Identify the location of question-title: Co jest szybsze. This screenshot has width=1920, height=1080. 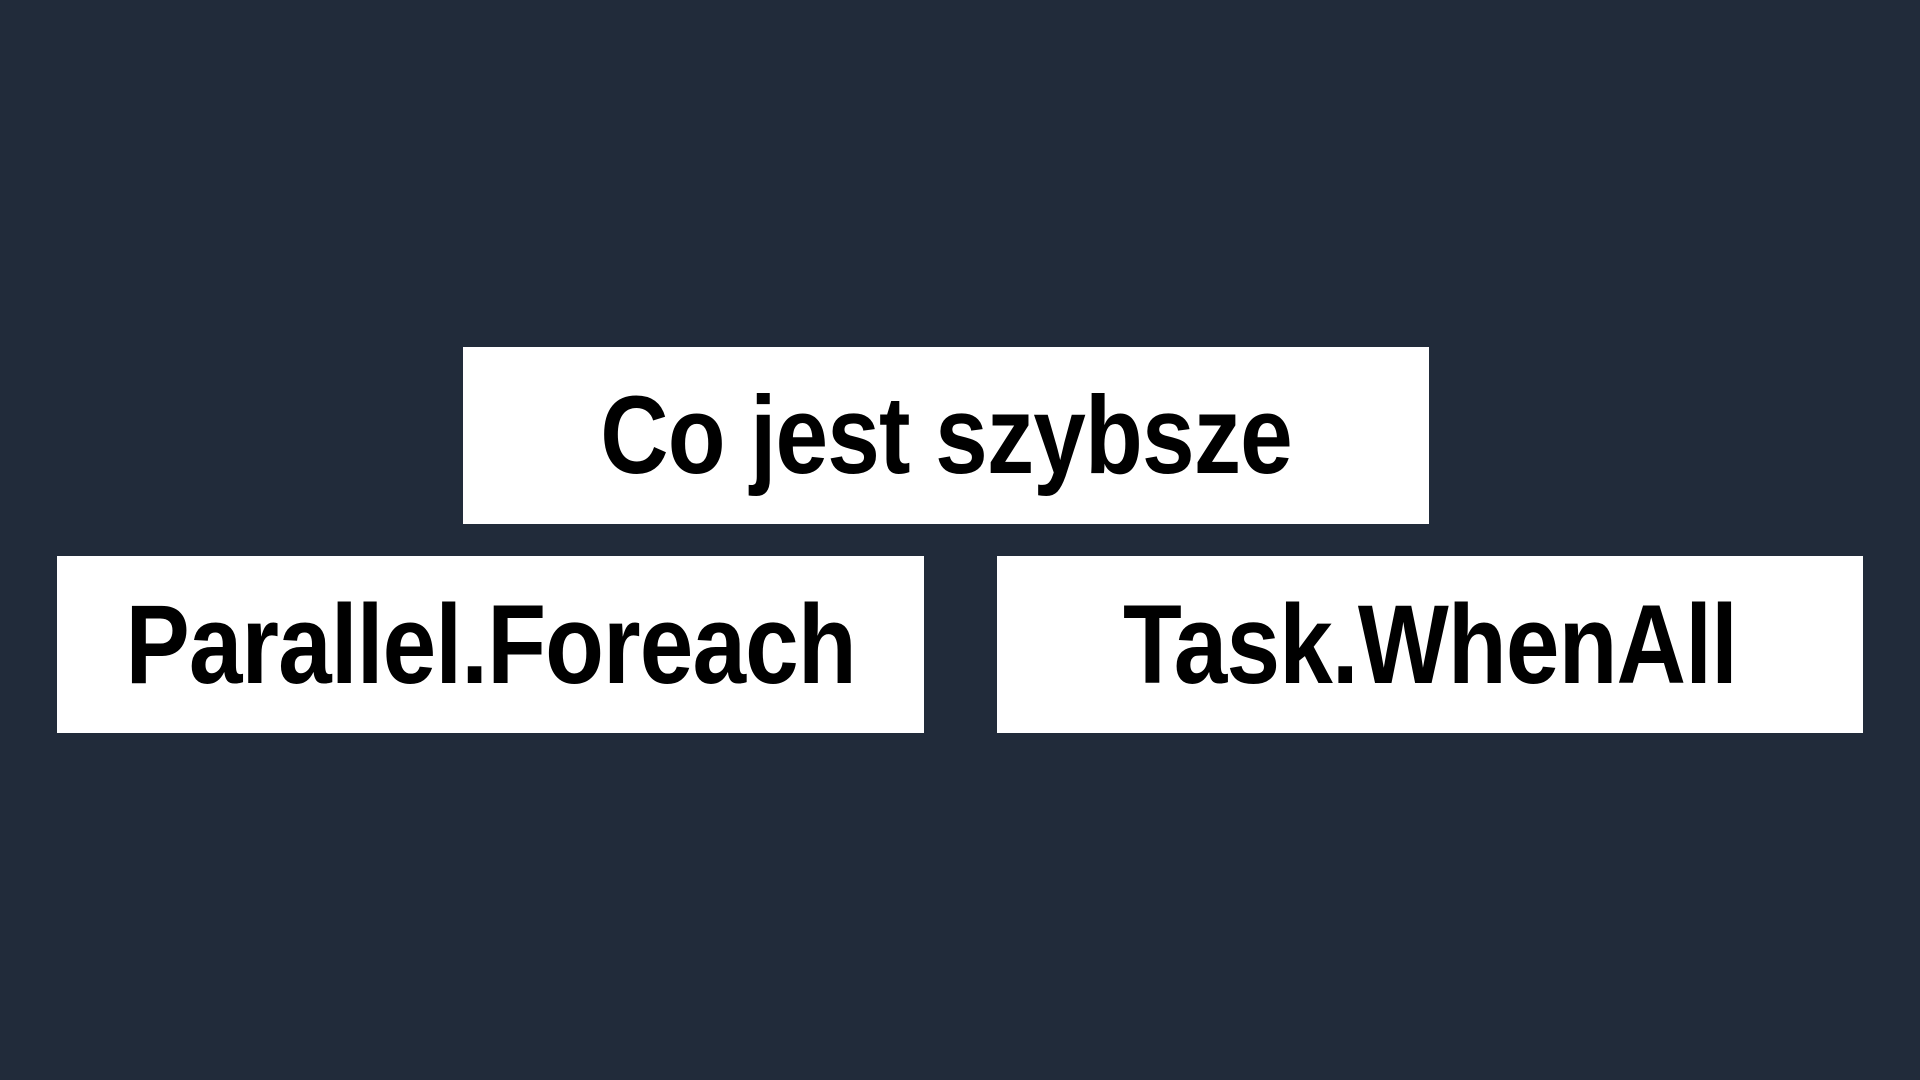
(946, 435).